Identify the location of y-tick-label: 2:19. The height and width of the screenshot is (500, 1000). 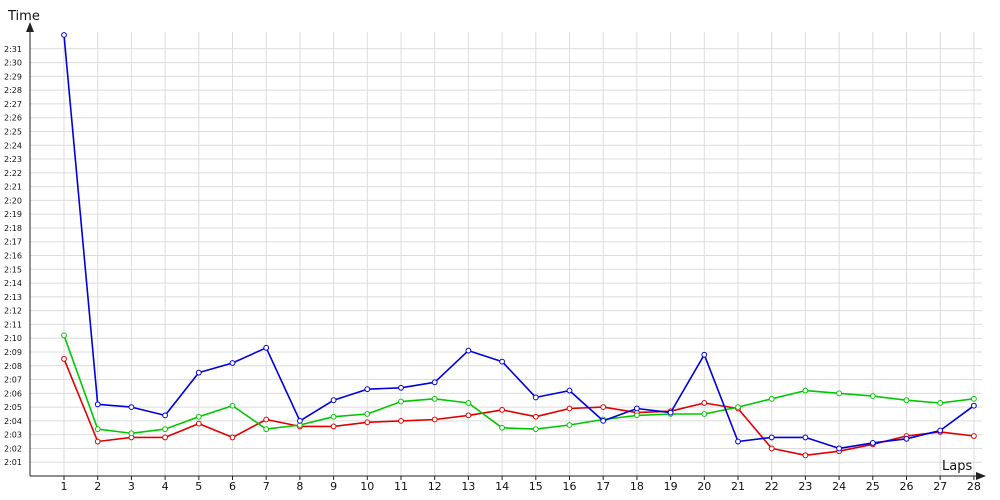
(13, 214).